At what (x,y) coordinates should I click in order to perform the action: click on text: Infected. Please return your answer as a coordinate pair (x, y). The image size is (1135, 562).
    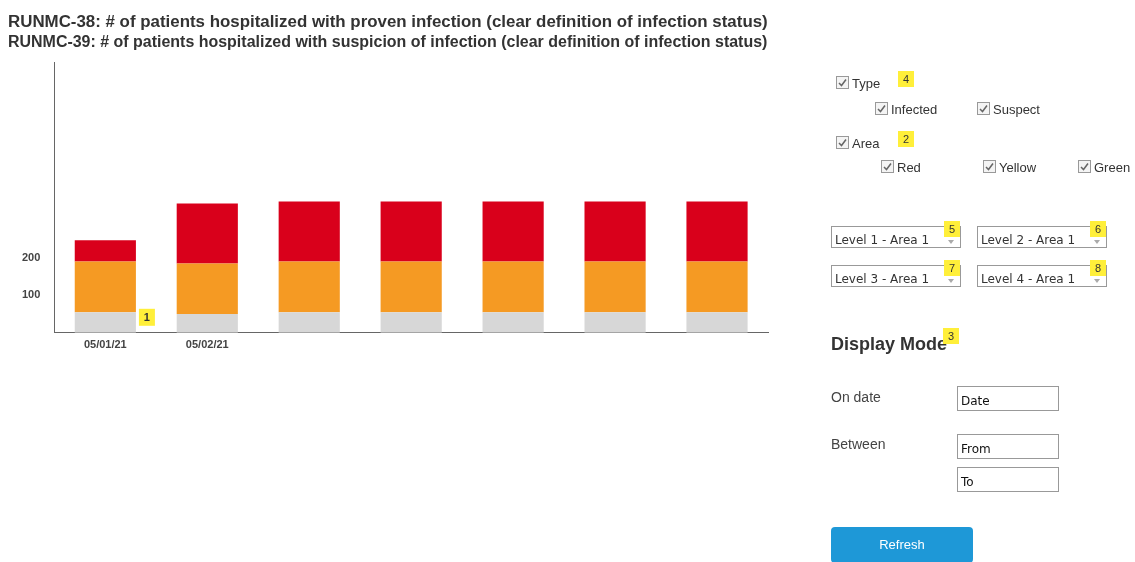
    Looking at the image, I should click on (914, 109).